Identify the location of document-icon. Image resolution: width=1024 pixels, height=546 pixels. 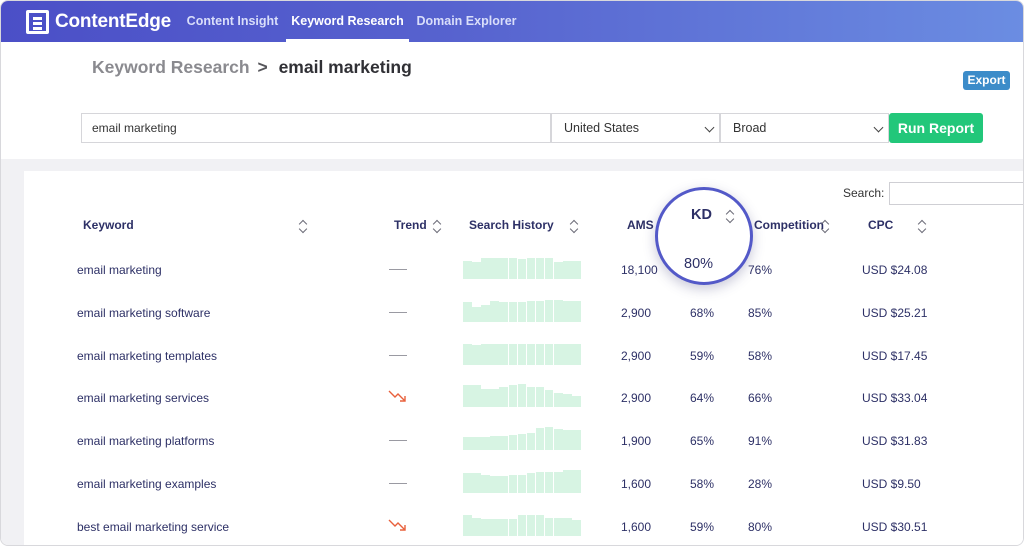
(37, 22).